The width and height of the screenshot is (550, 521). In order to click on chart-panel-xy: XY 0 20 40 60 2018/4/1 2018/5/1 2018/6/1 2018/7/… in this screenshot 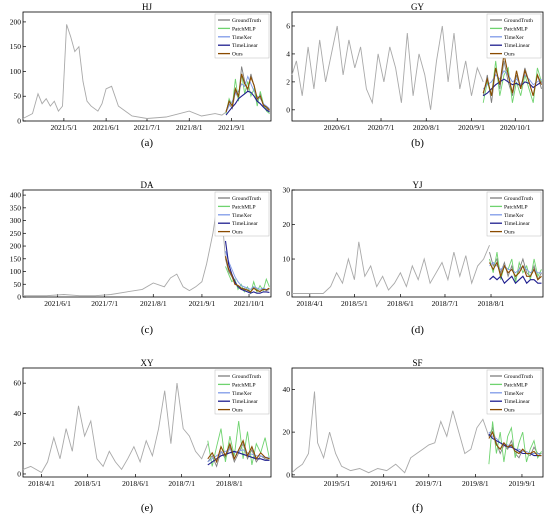, I will do `click(143, 436)`.